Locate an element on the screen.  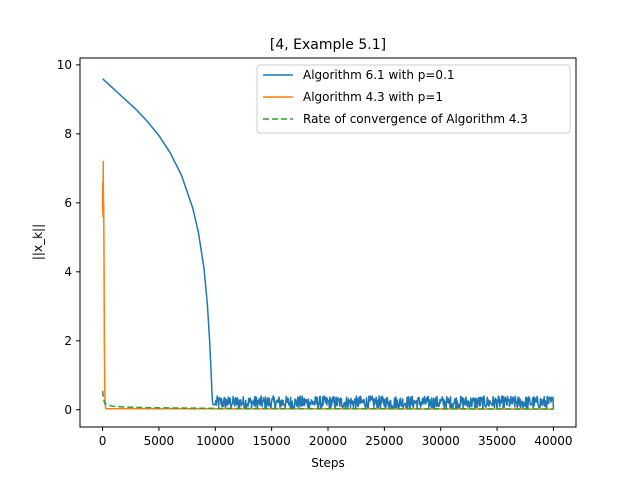
y-tick-label: 8 is located at coordinates (68, 134).